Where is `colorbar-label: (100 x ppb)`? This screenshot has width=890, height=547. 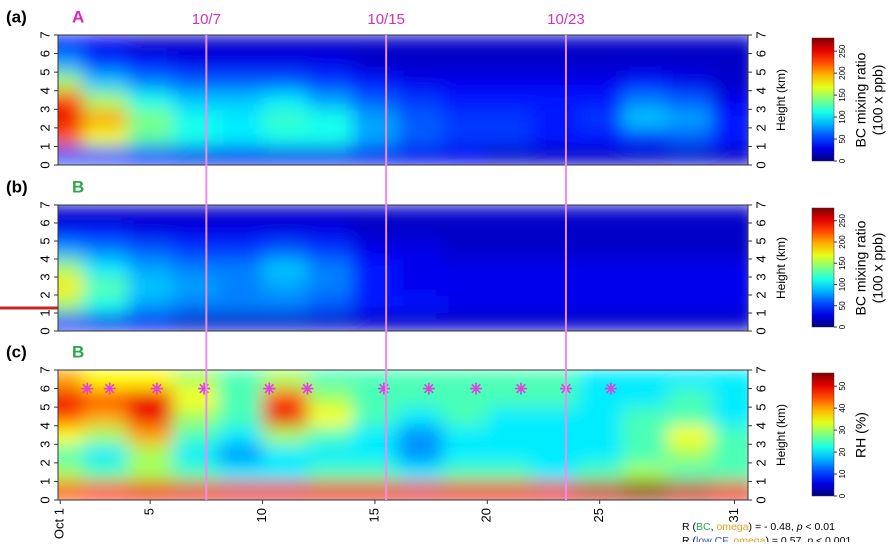
colorbar-label: (100 x ppb) is located at coordinates (878, 268).